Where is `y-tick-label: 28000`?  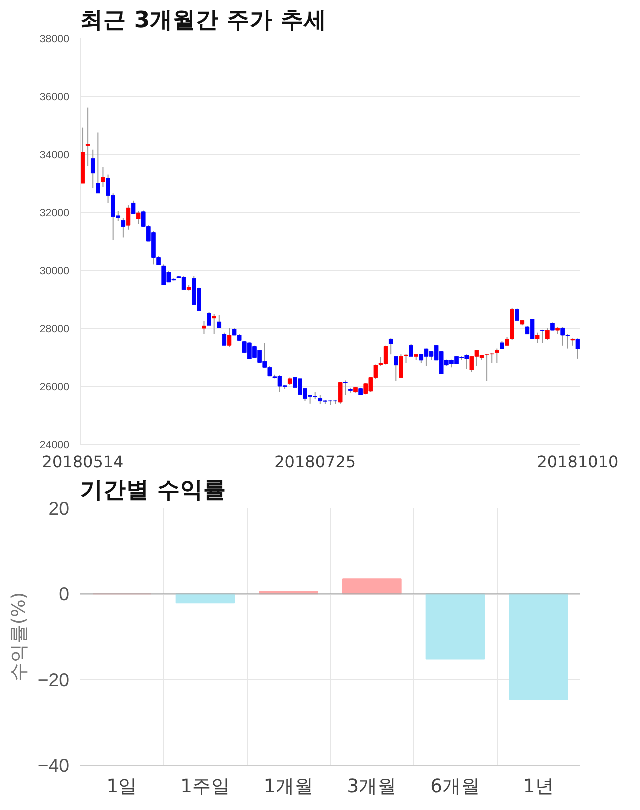 y-tick-label: 28000 is located at coordinates (55, 330).